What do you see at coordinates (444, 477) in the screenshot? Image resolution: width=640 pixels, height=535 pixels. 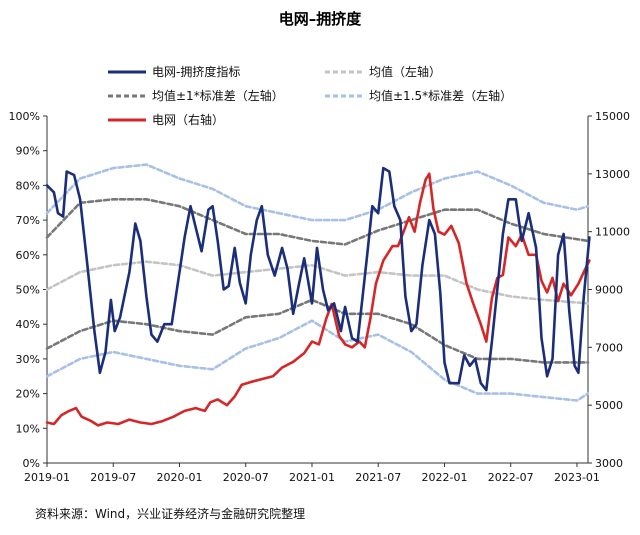 I see `x-tick-label: 2022-01` at bounding box center [444, 477].